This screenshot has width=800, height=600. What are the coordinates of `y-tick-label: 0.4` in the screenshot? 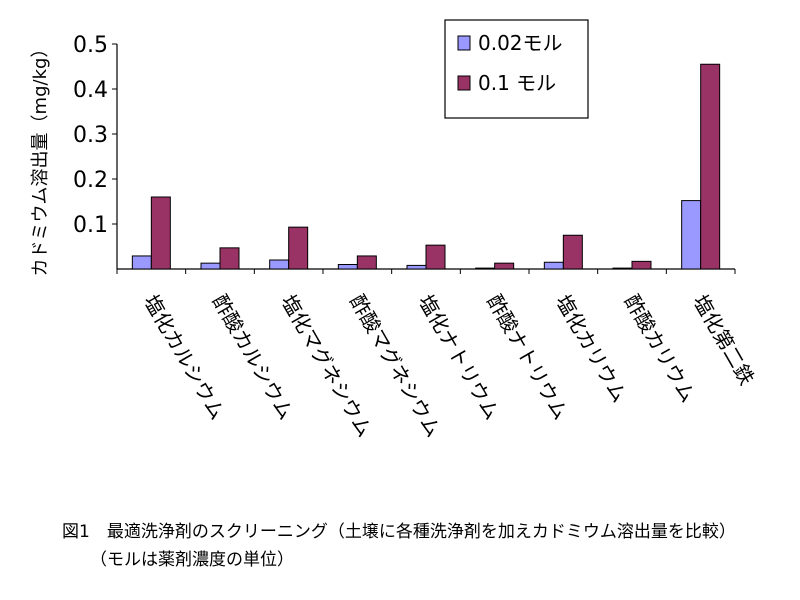 It's located at (90, 90).